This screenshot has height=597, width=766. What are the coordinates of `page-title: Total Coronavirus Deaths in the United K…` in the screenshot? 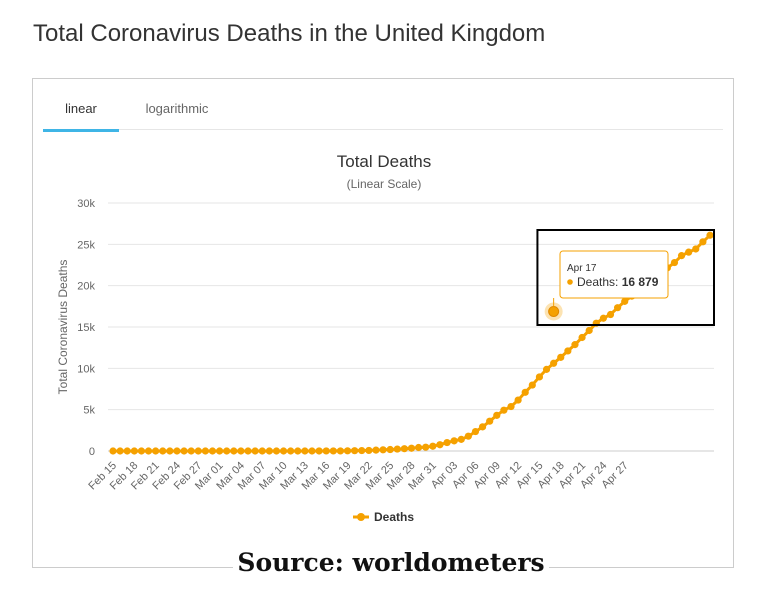 It's located at (289, 33).